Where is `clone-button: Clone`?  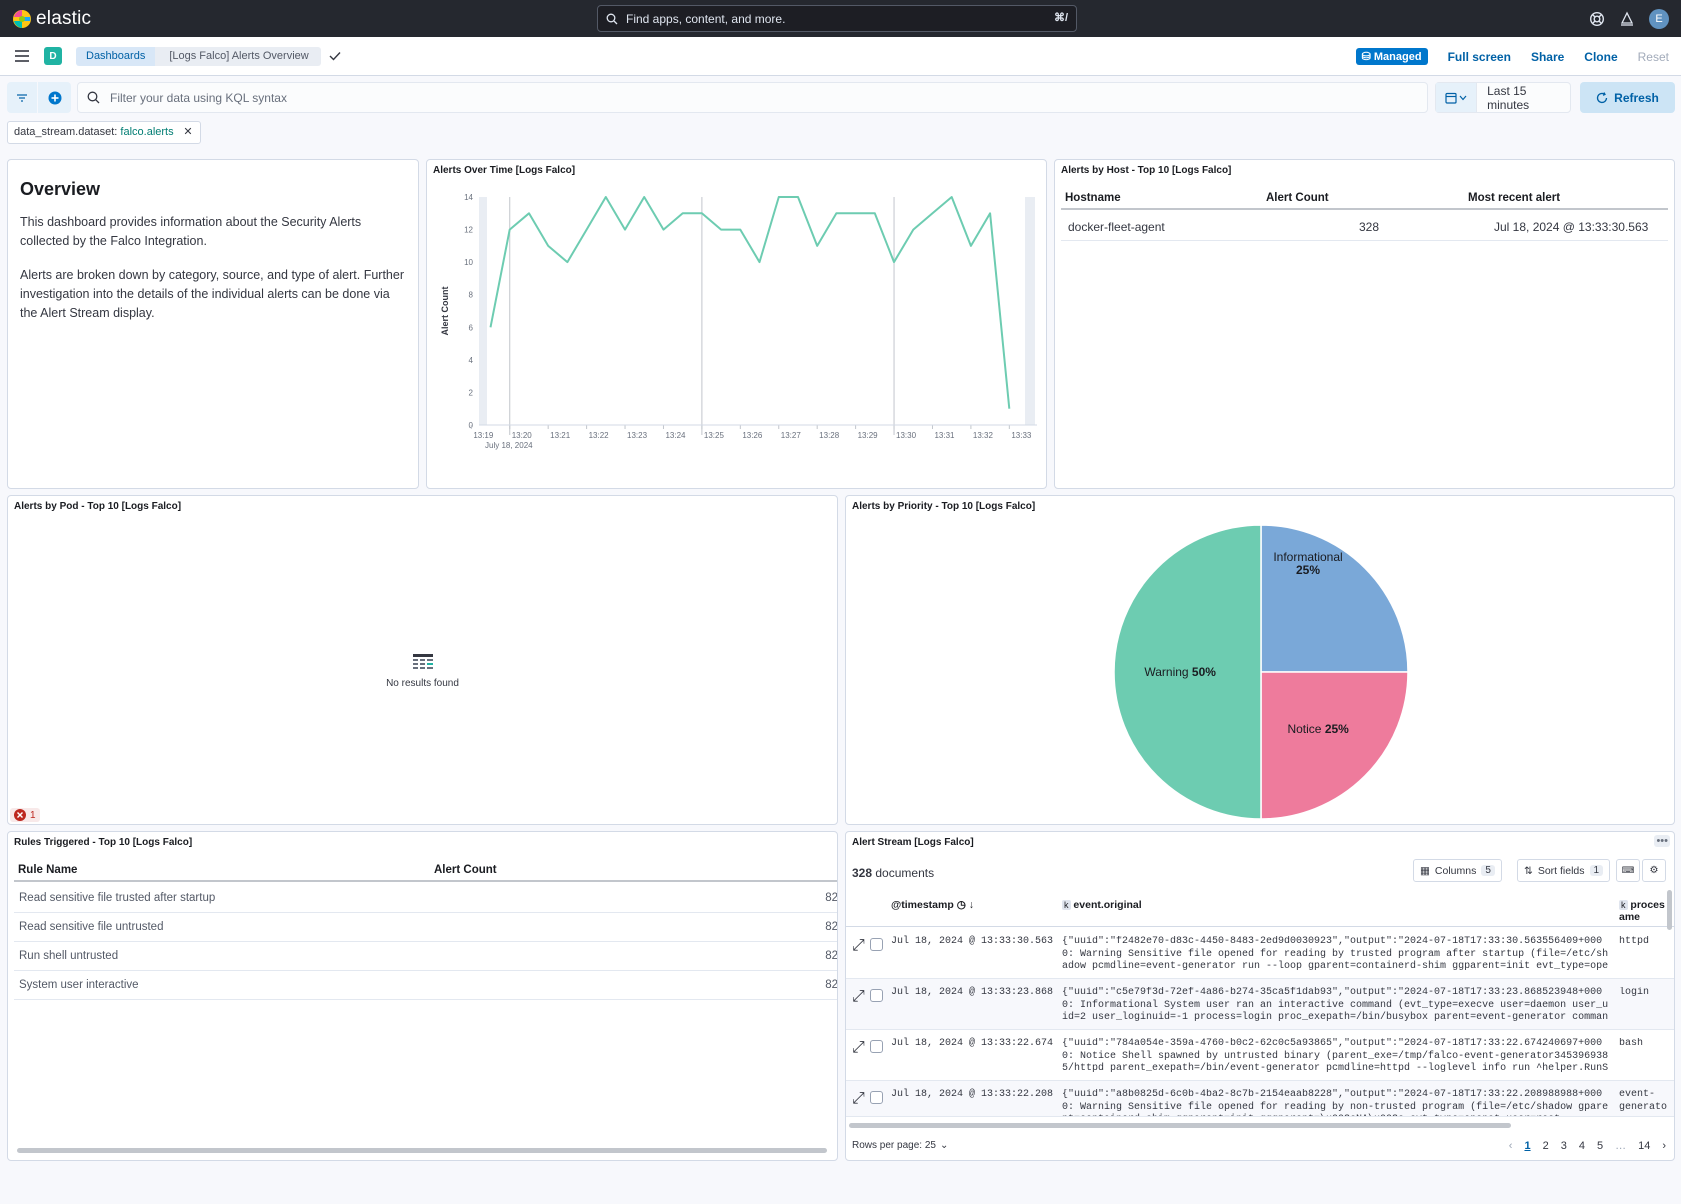 clone-button: Clone is located at coordinates (1601, 56).